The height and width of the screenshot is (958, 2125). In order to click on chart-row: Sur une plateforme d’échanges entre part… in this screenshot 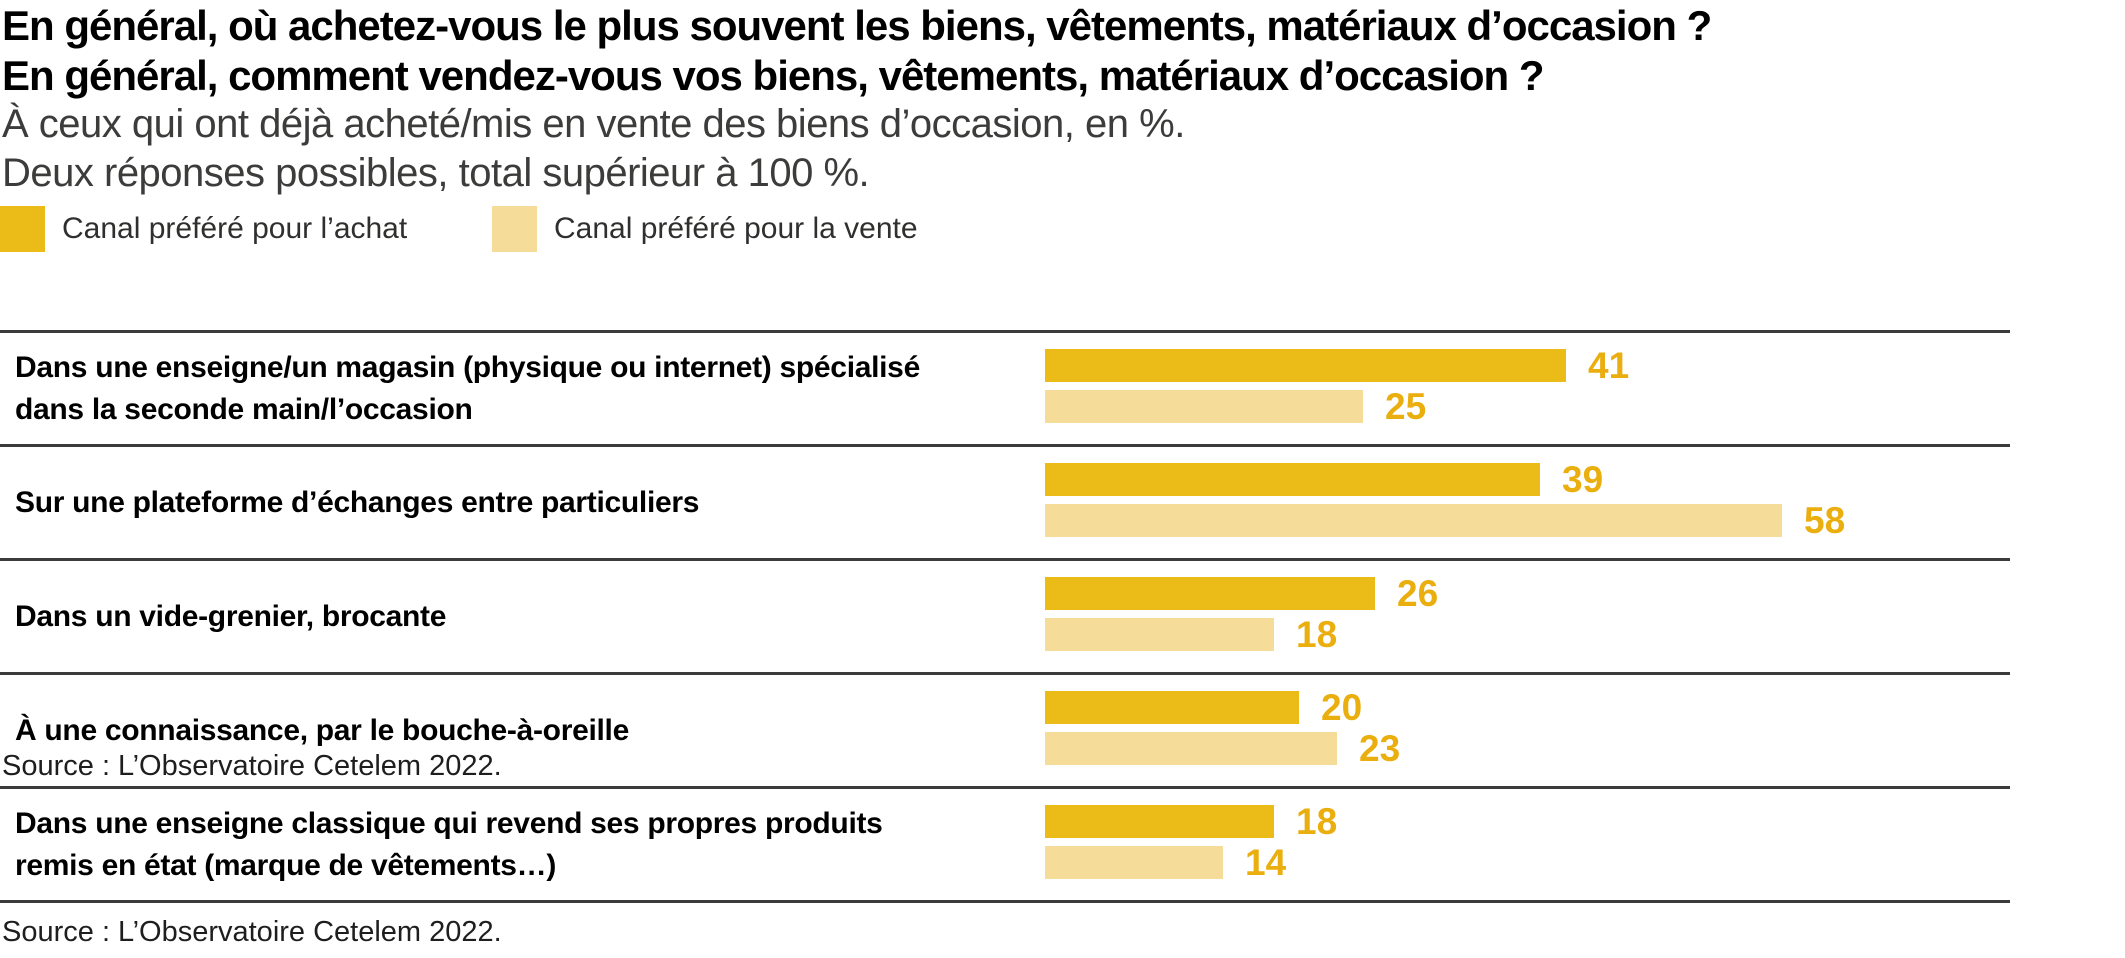, I will do `click(1005, 501)`.